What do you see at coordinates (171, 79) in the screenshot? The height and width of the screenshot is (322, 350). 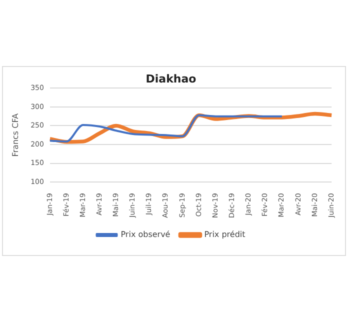 I see `chart-title: Diakhao` at bounding box center [171, 79].